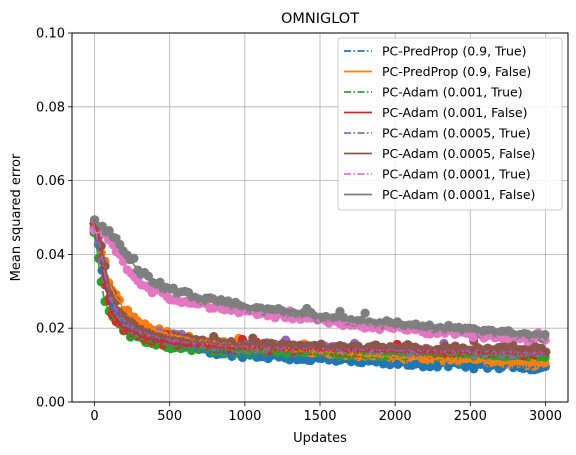 This screenshot has width=576, height=455. Describe the element at coordinates (545, 416) in the screenshot. I see `x-tick-label: 3000` at that location.